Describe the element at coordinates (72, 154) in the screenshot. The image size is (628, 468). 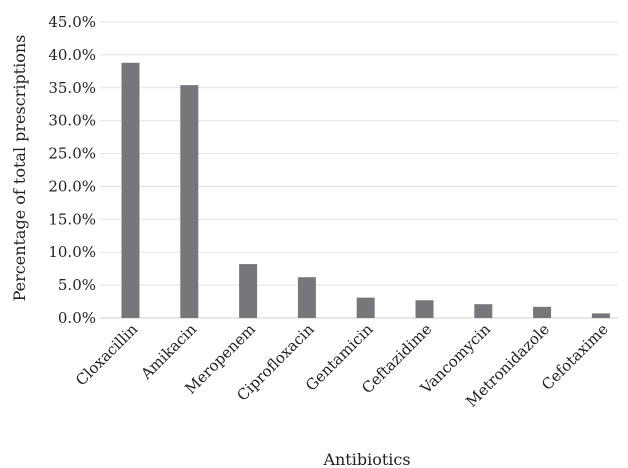
I see `y-tick-label: 25.0%` at that location.